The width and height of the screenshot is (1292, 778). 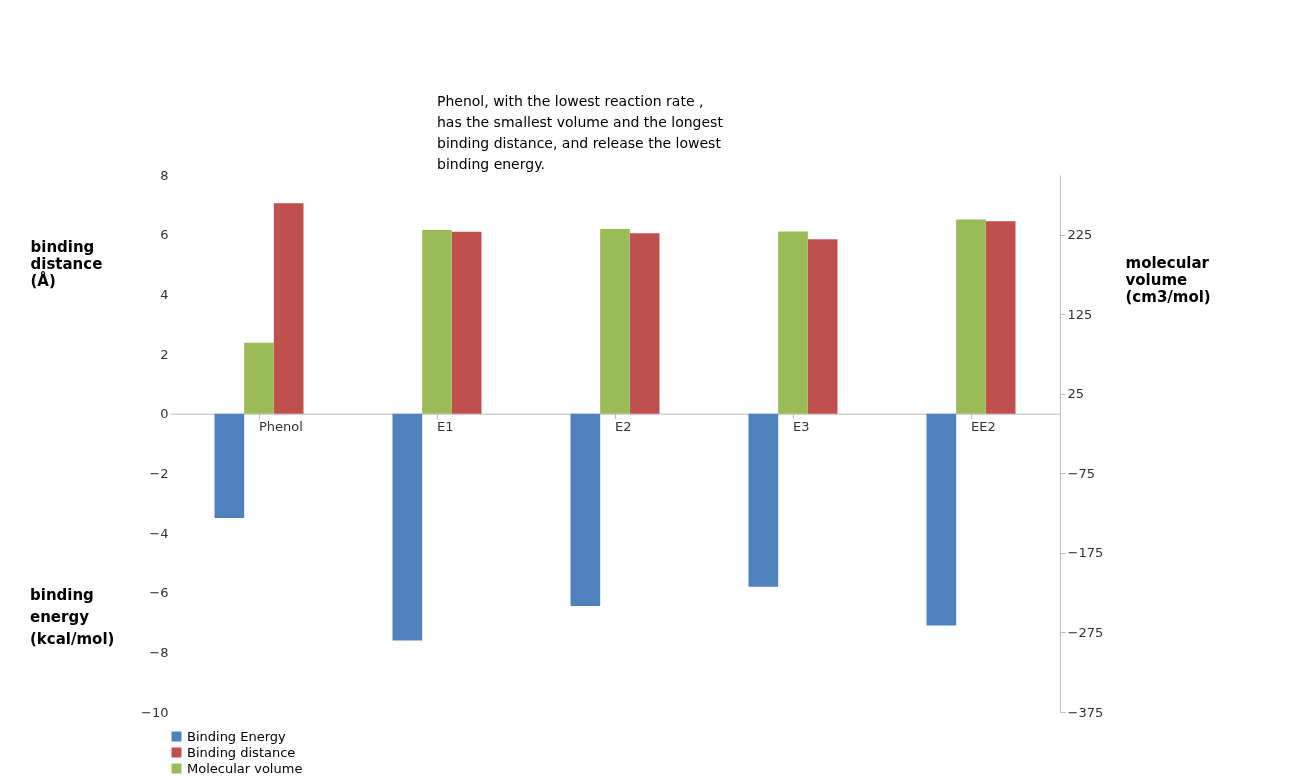 What do you see at coordinates (159, 533) in the screenshot?
I see `y-tick-label: −4` at bounding box center [159, 533].